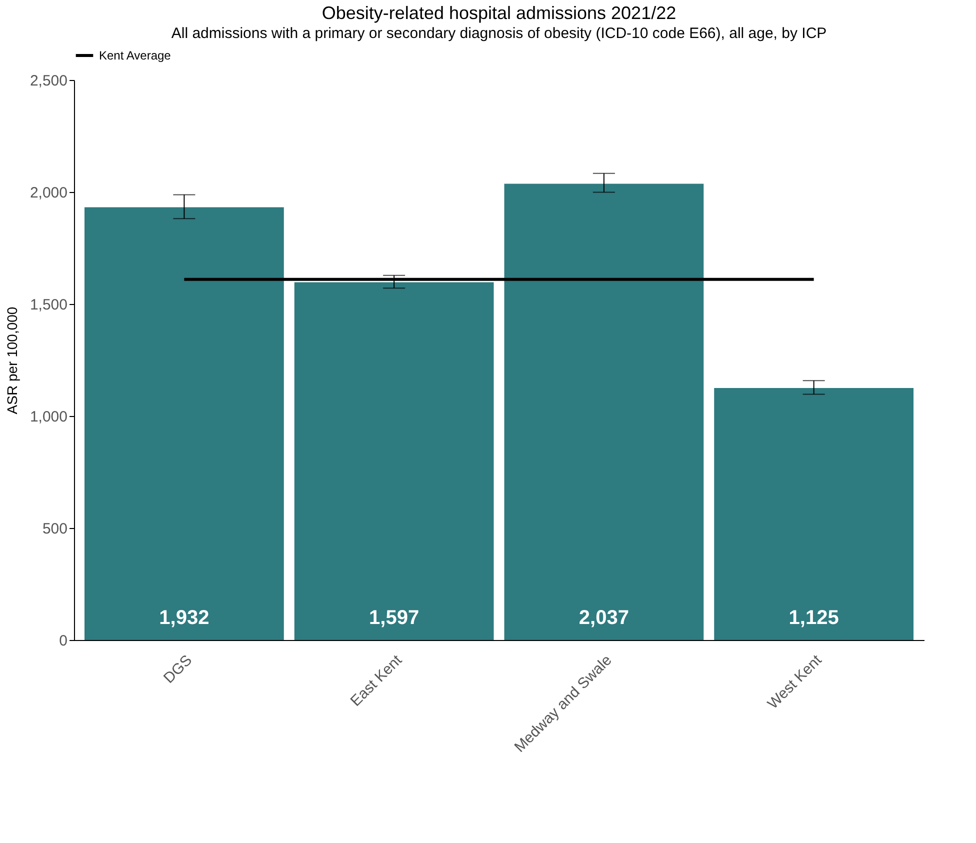  Describe the element at coordinates (184, 618) in the screenshot. I see `data-label: 1,932` at that location.